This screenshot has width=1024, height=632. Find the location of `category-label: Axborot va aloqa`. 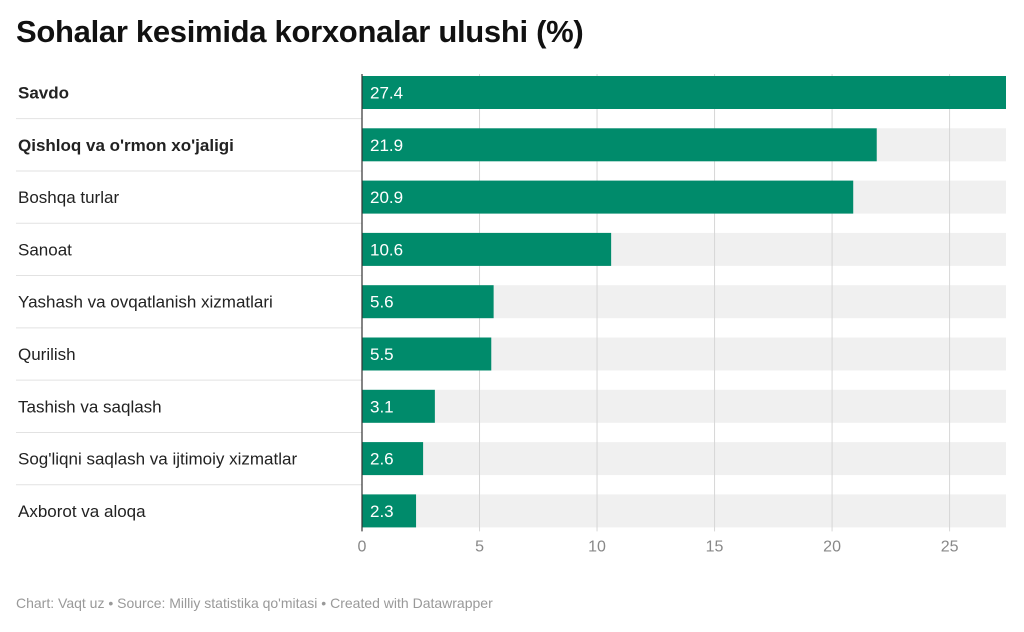

category-label: Axborot va aloqa is located at coordinates (82, 511).